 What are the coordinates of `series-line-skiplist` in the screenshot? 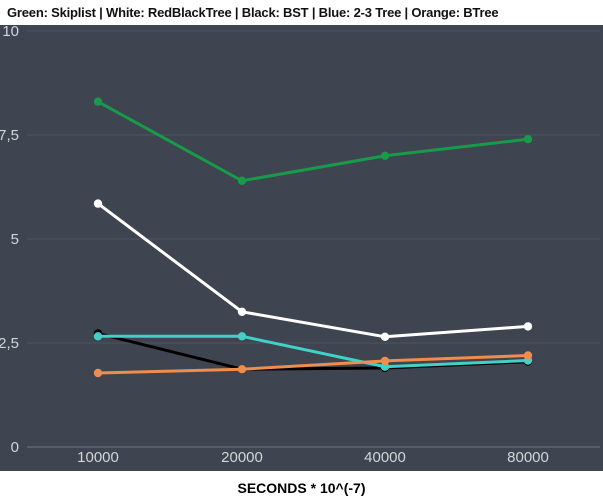 It's located at (313, 141).